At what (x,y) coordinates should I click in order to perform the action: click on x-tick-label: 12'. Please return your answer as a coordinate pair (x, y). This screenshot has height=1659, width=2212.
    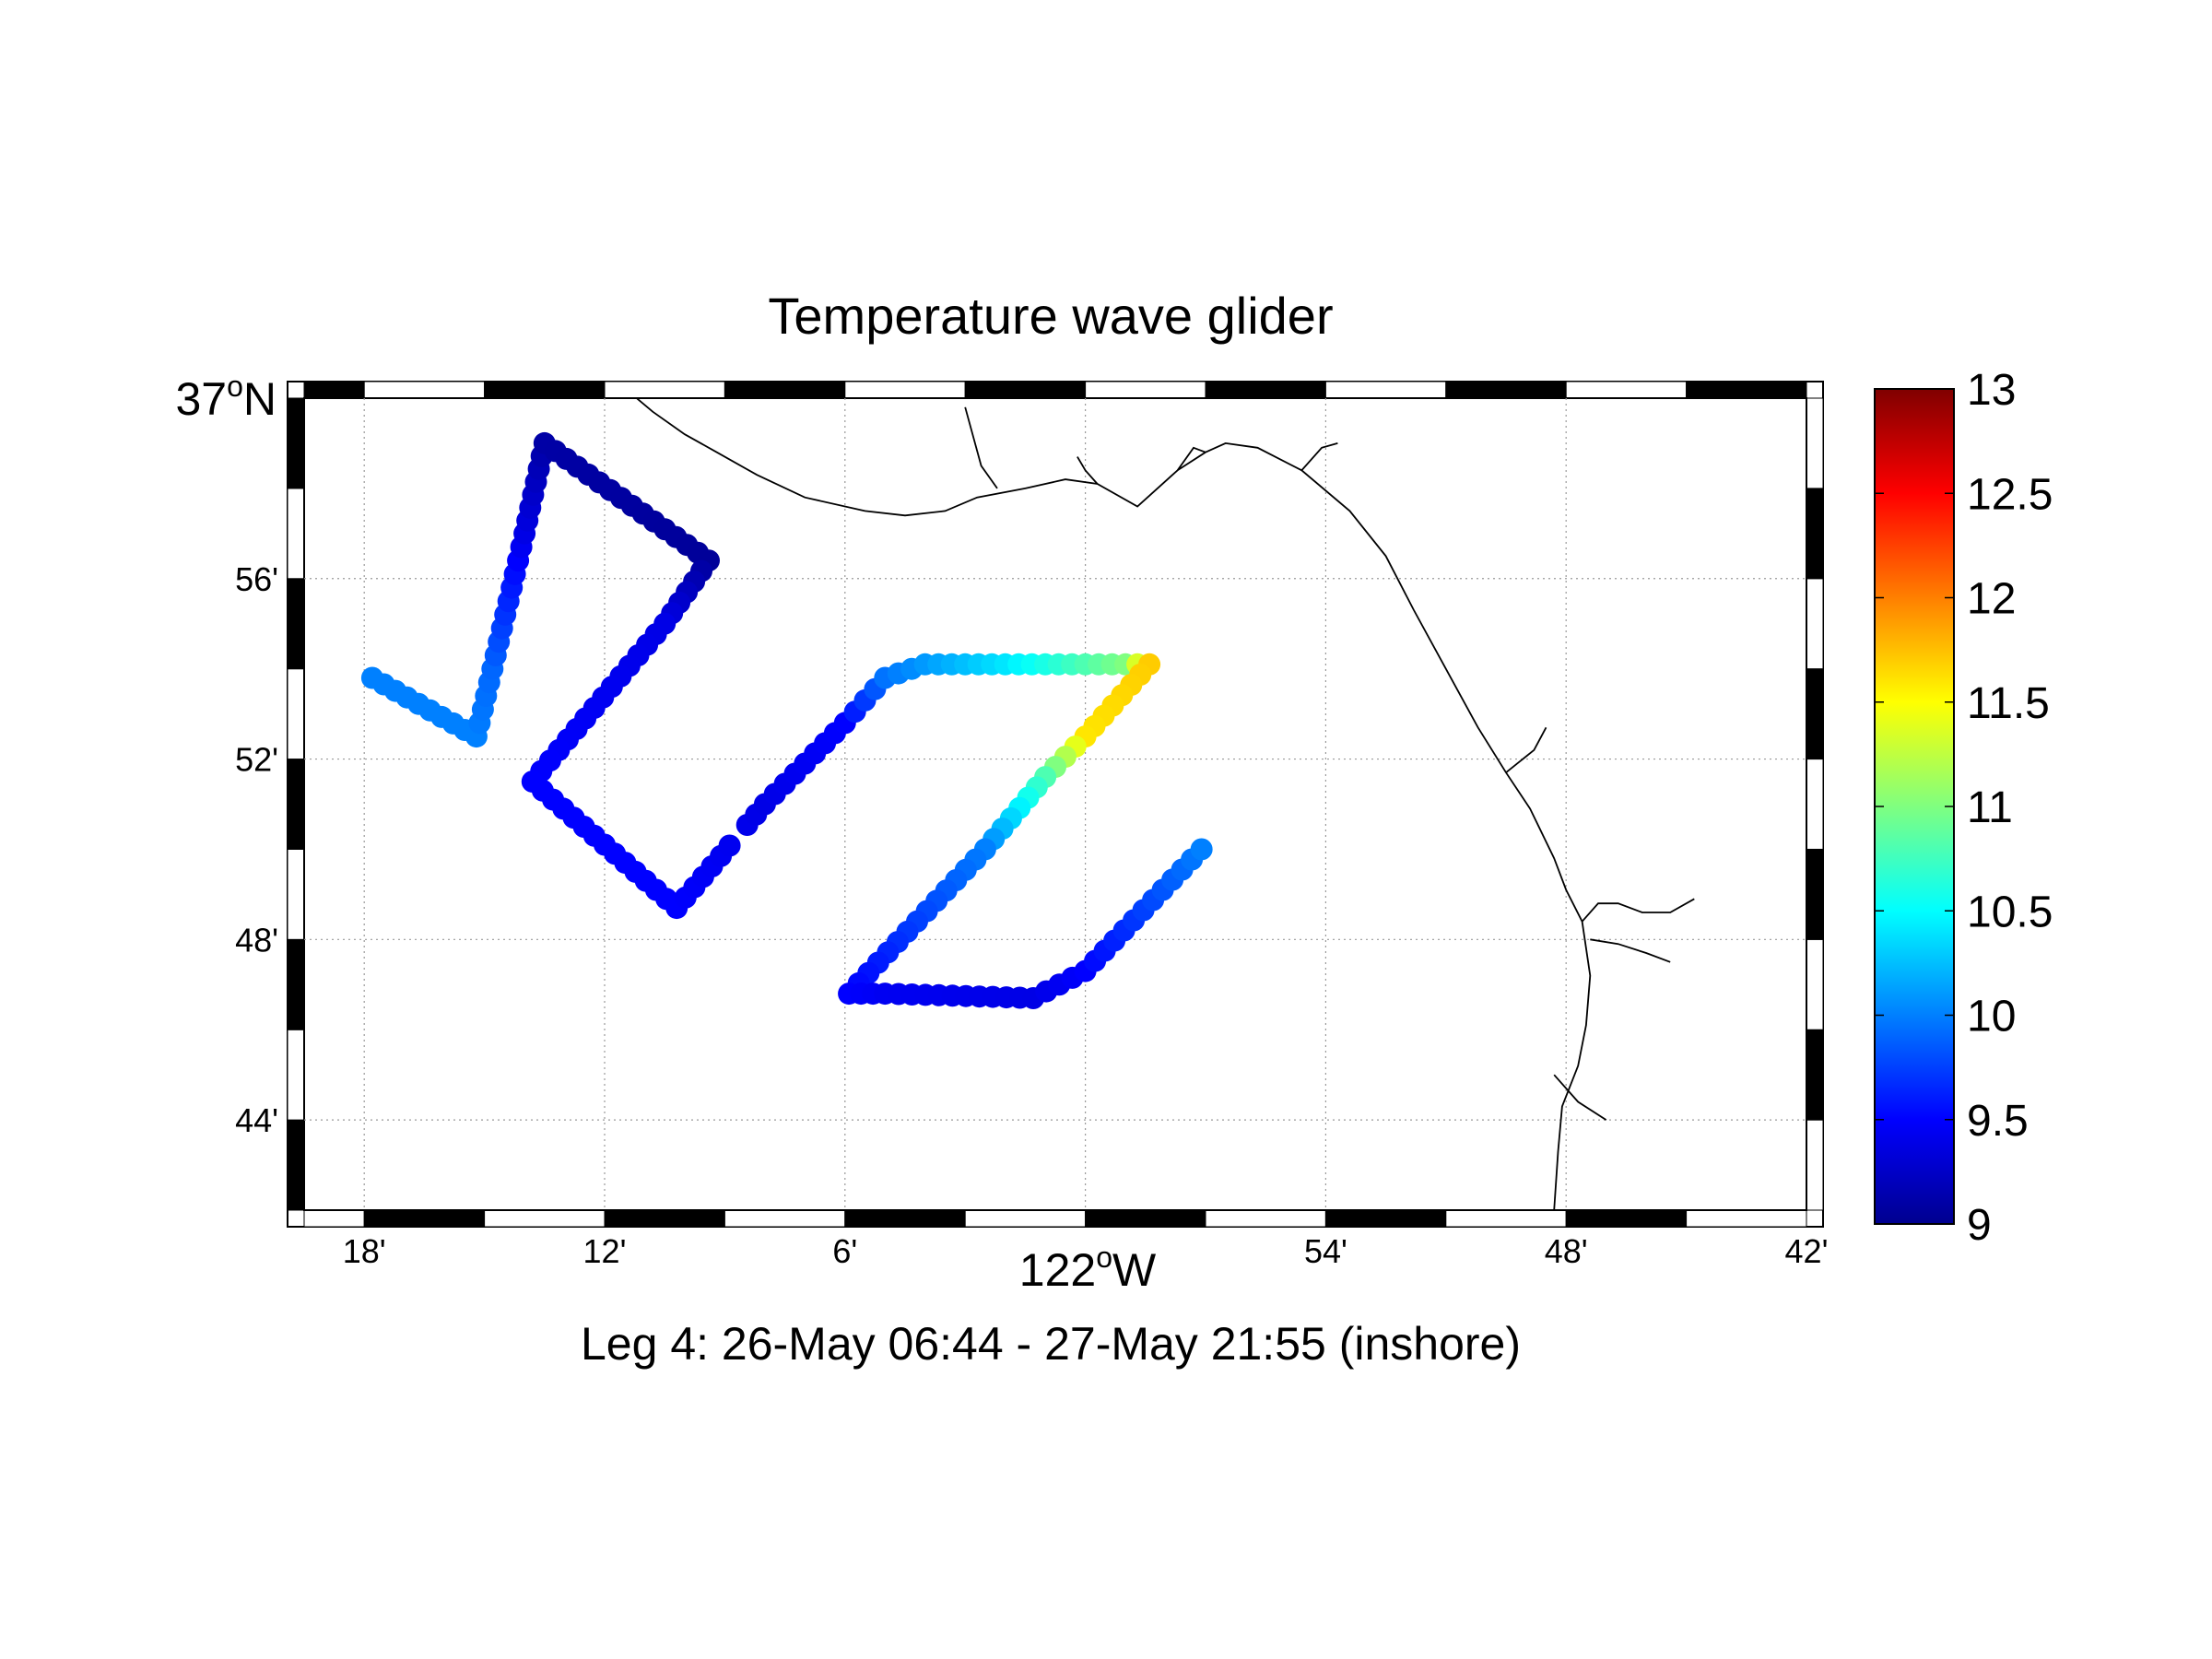
    Looking at the image, I should click on (605, 1251).